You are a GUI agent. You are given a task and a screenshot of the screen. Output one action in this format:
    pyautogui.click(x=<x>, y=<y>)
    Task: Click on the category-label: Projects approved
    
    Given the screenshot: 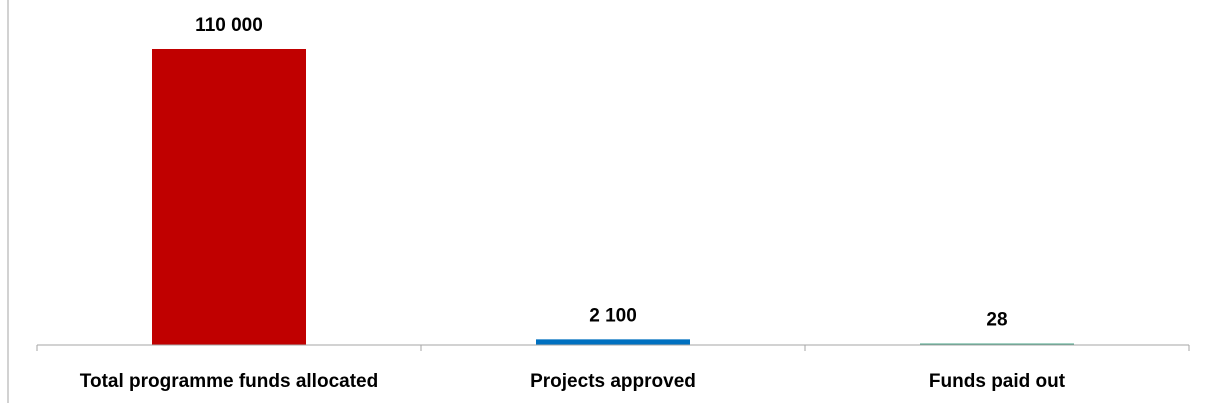 What is the action you would take?
    pyautogui.click(x=613, y=381)
    